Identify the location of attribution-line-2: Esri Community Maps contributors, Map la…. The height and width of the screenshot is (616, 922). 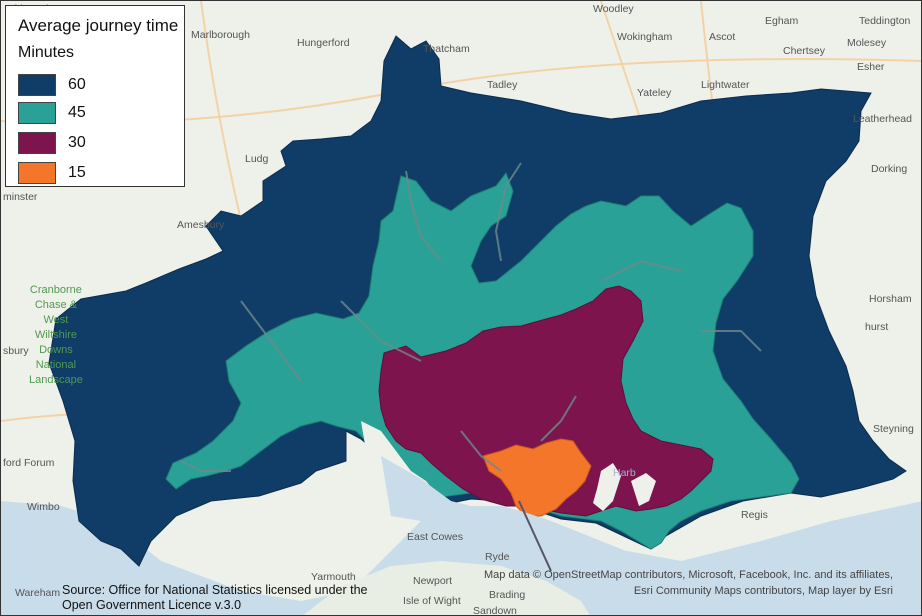
(763, 591).